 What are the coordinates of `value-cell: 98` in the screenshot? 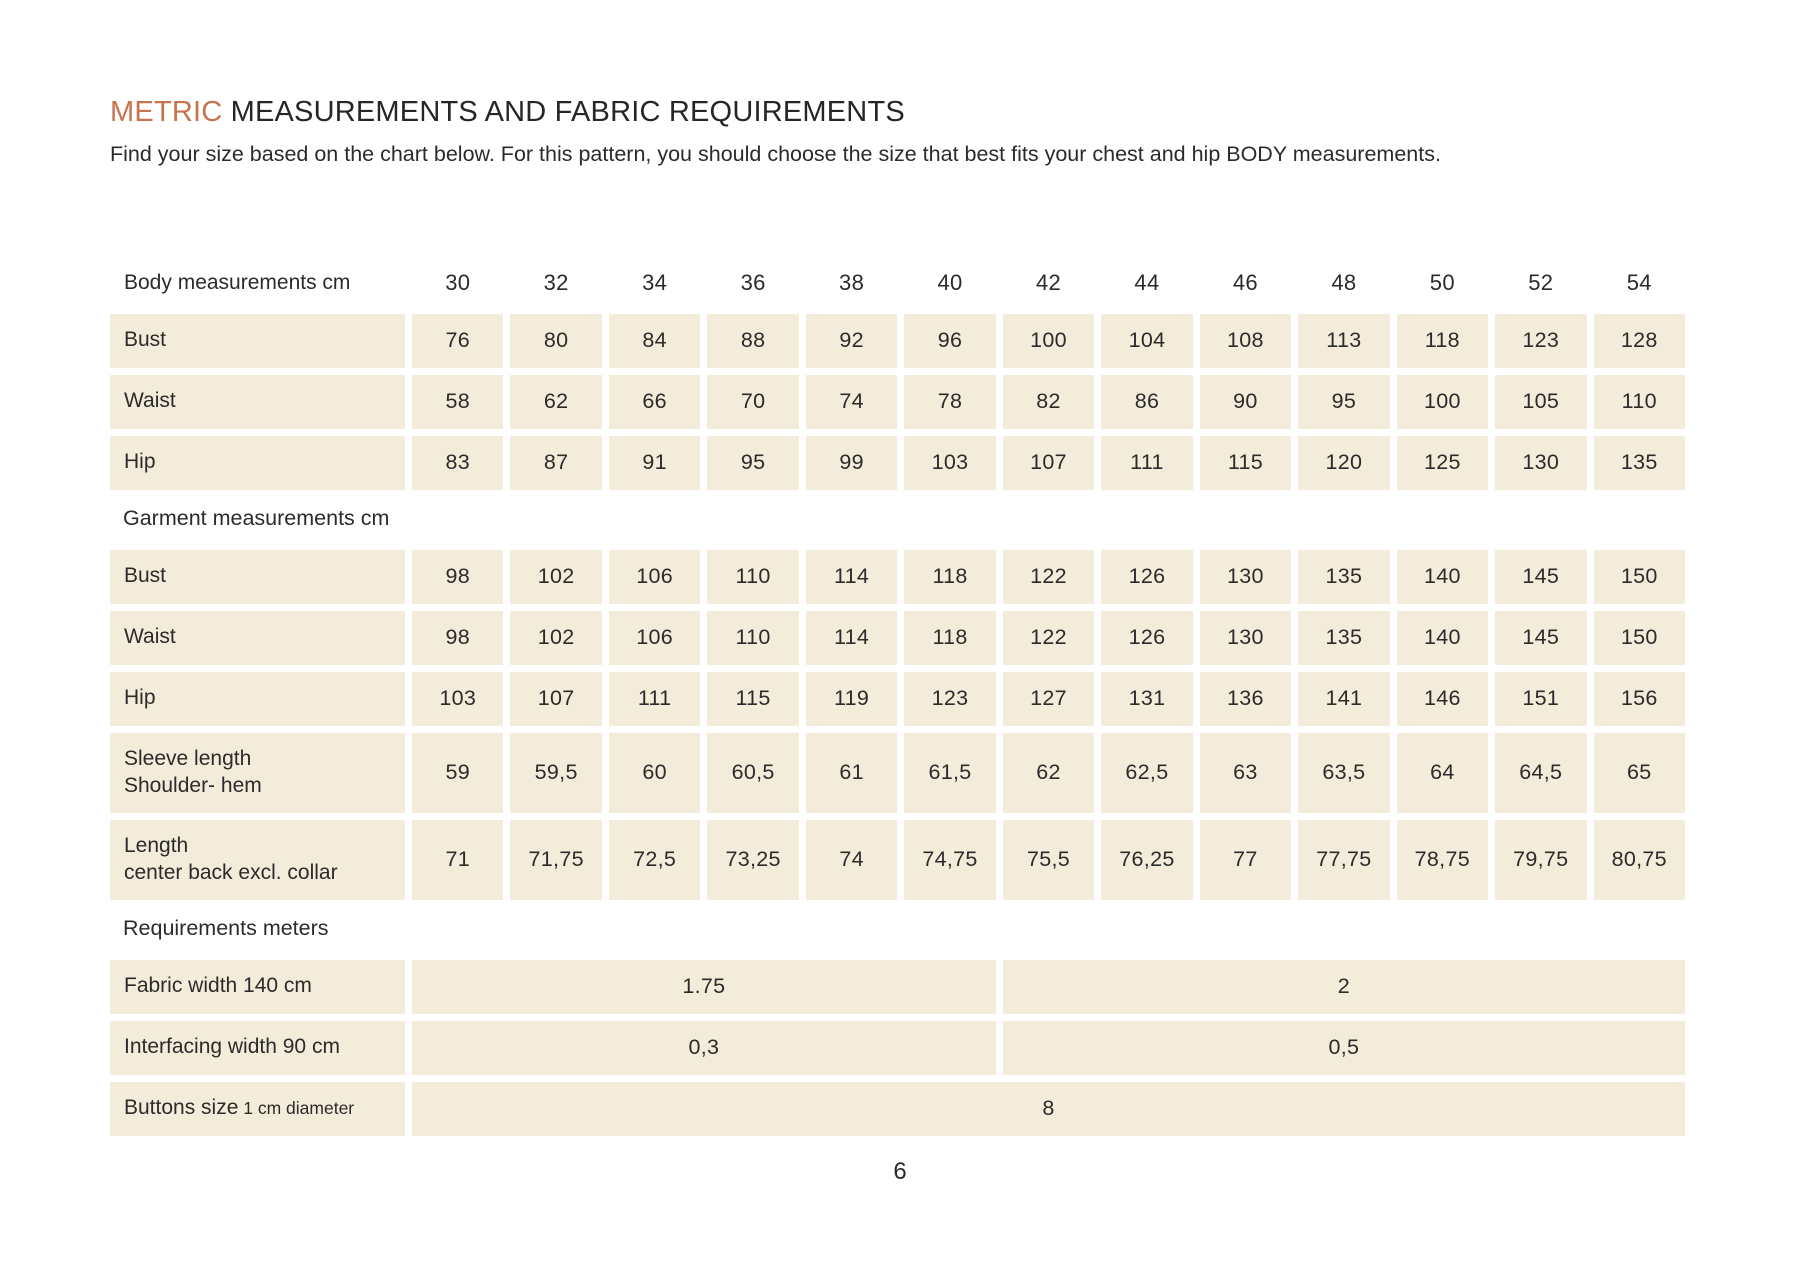 It's located at (458, 576).